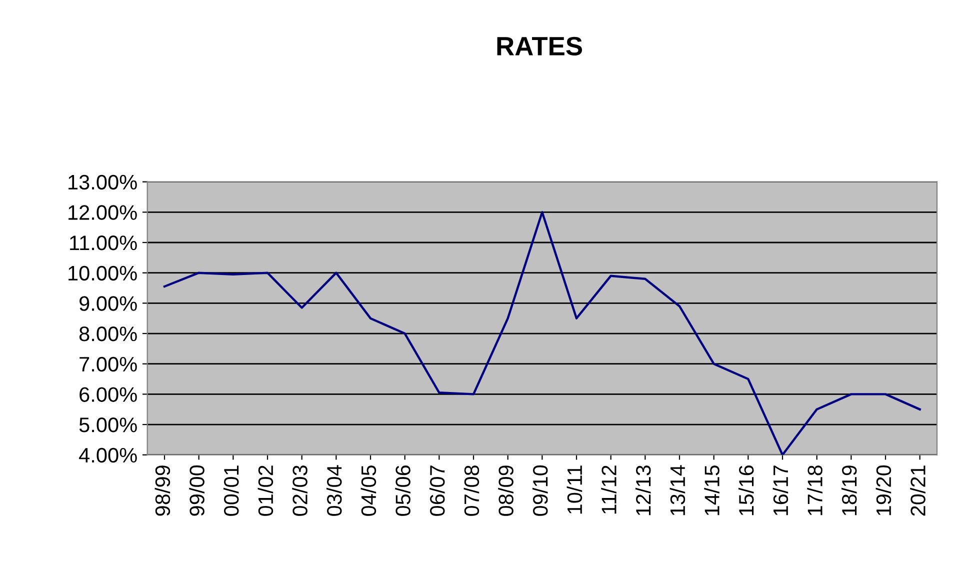 The width and height of the screenshot is (963, 570). I want to click on chart-title: RATES, so click(539, 46).